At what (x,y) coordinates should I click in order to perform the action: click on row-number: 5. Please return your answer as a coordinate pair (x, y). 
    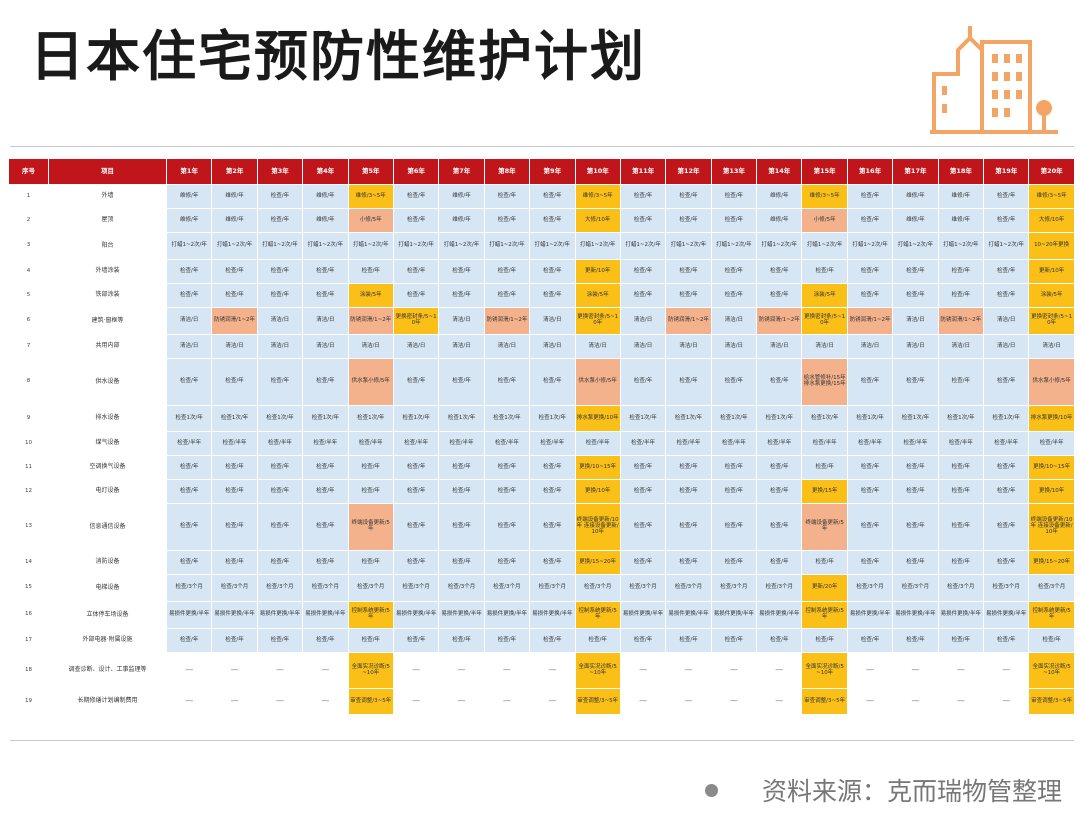
    Looking at the image, I should click on (28, 295).